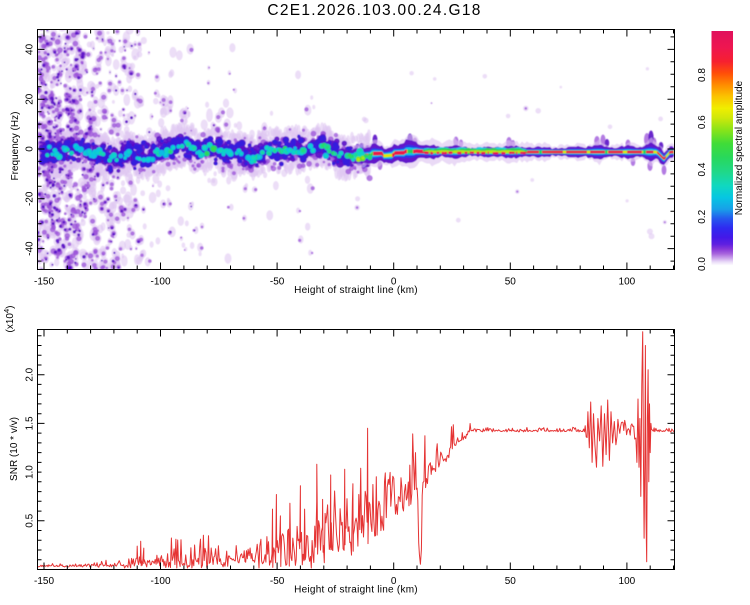  Describe the element at coordinates (15, 146) in the screenshot. I see `svg-text: Frequency (Hz)` at that location.